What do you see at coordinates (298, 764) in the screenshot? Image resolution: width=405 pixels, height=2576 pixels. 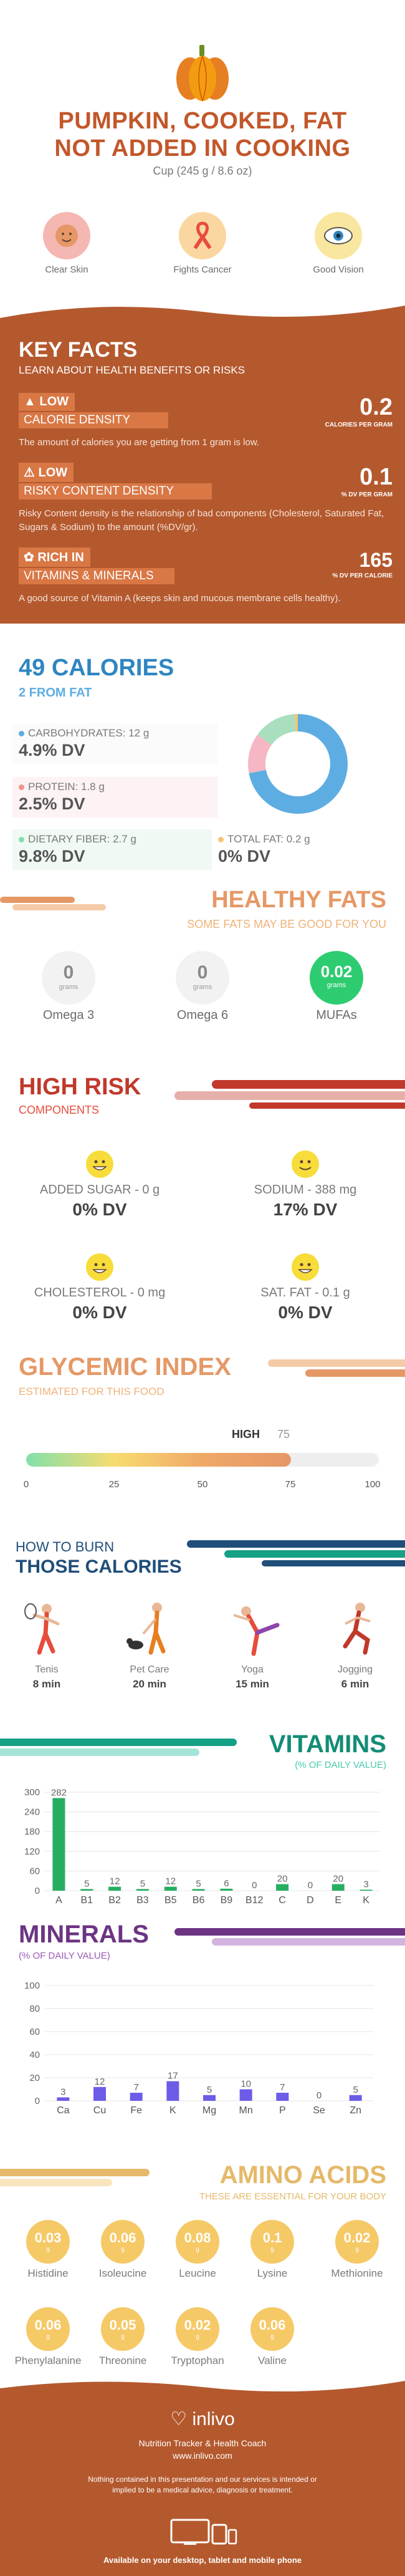 I see `calories-donut-chart` at bounding box center [298, 764].